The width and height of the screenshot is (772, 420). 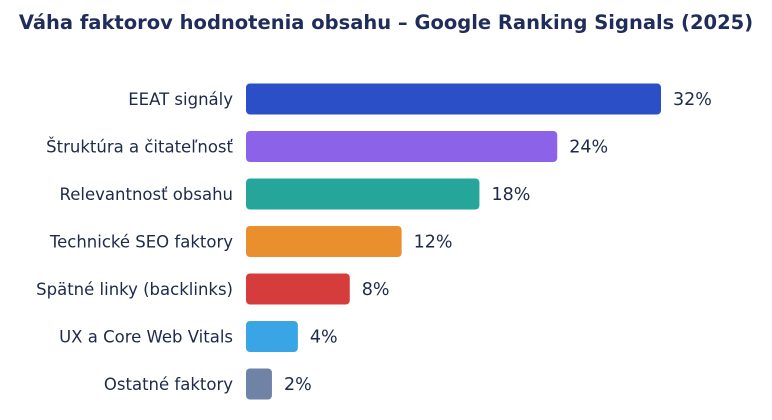 I want to click on category-label: Relevantnosť obsahu, so click(x=146, y=194).